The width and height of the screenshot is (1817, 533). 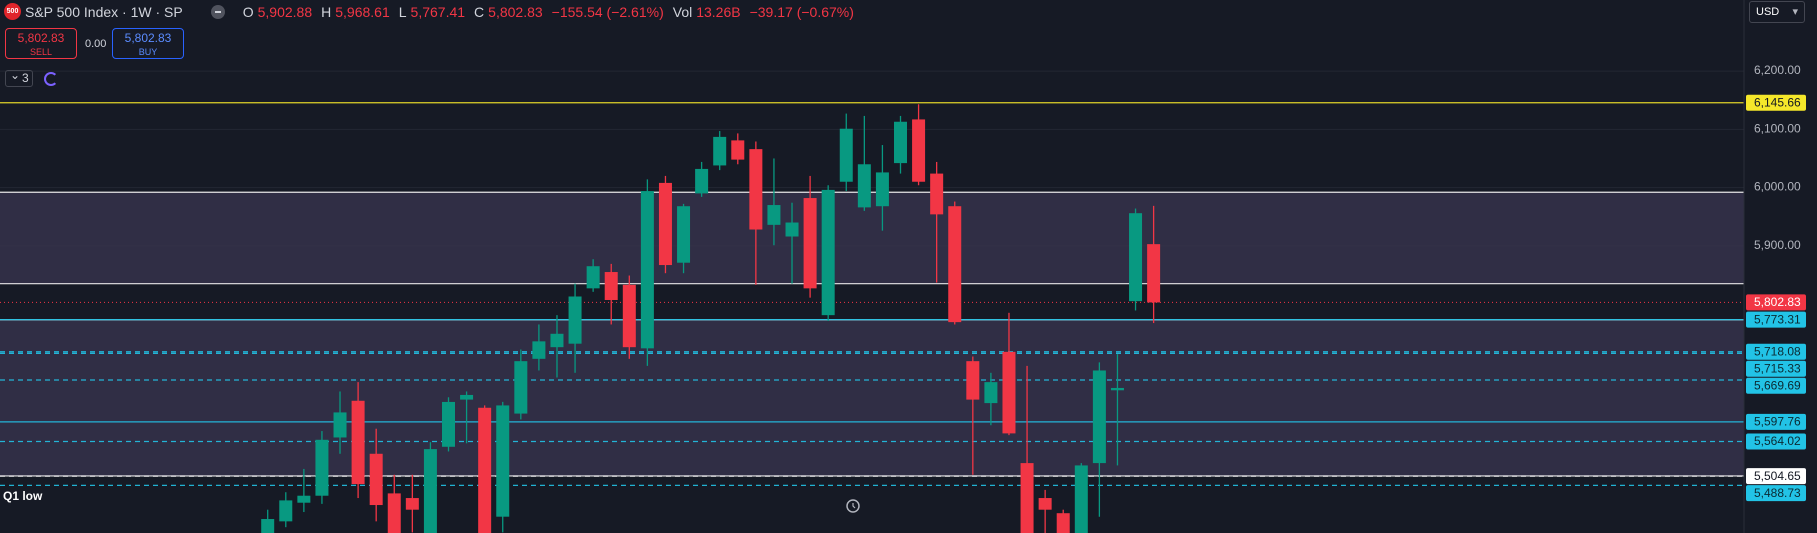 What do you see at coordinates (438, 11) in the screenshot?
I see `ohlc-value: 5,767.41` at bounding box center [438, 11].